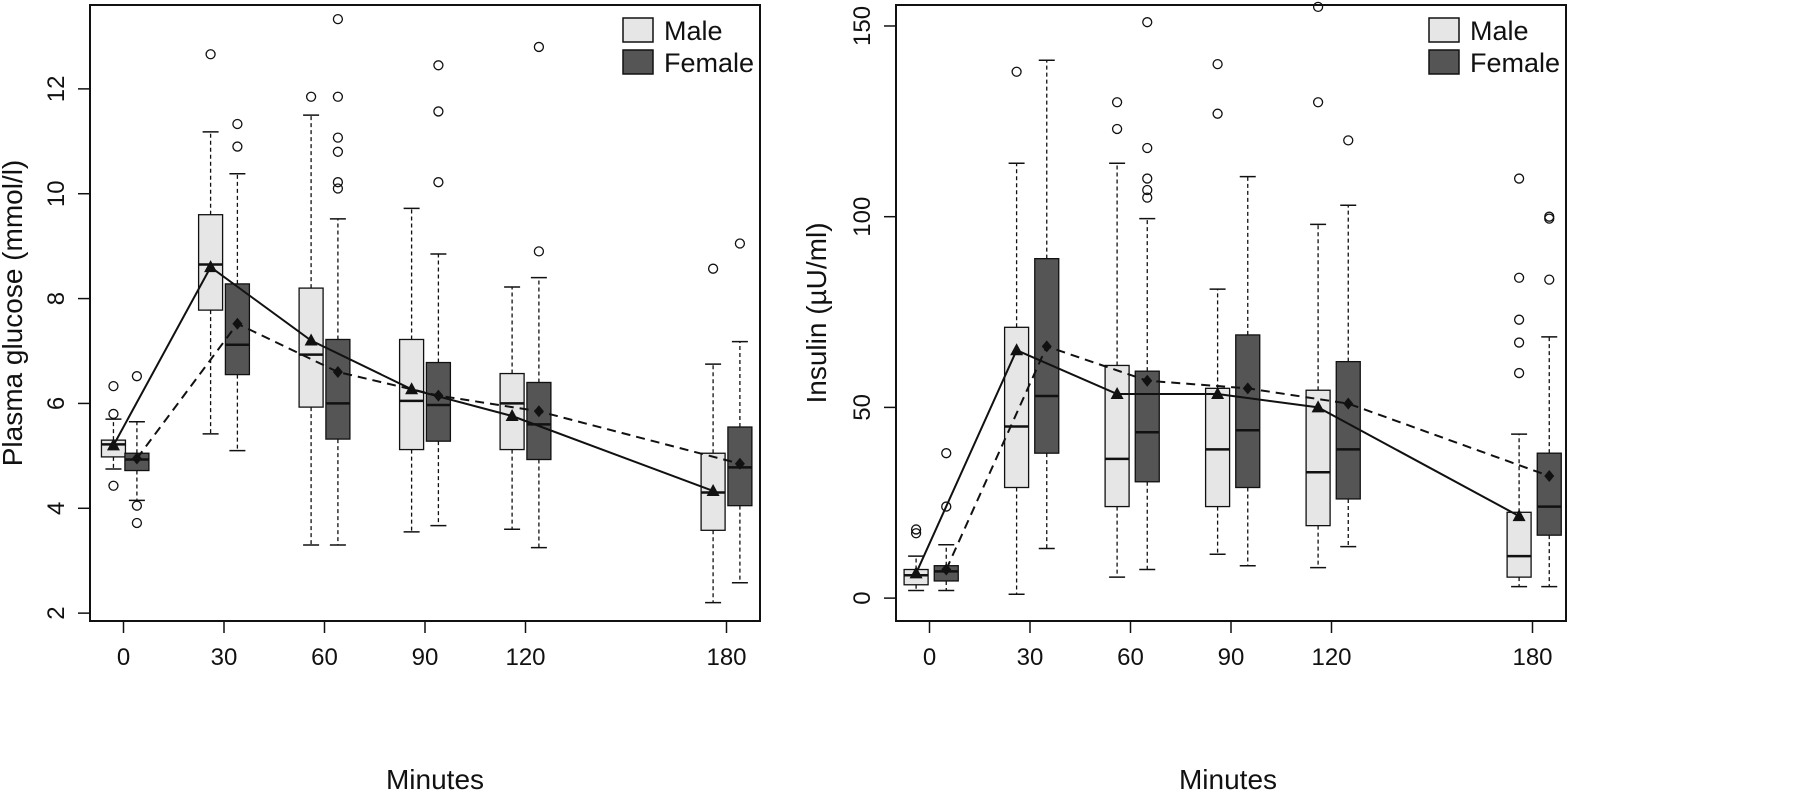  I want to click on legend-swatch-male, so click(1444, 30).